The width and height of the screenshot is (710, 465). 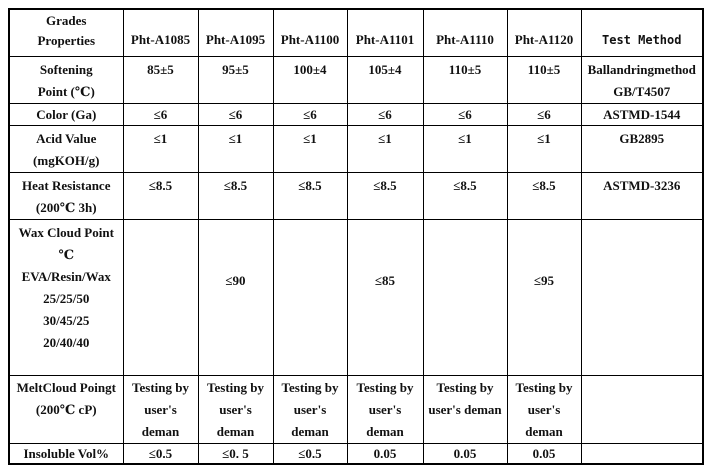 What do you see at coordinates (642, 114) in the screenshot?
I see `test-method-cell: ASTMD-1544` at bounding box center [642, 114].